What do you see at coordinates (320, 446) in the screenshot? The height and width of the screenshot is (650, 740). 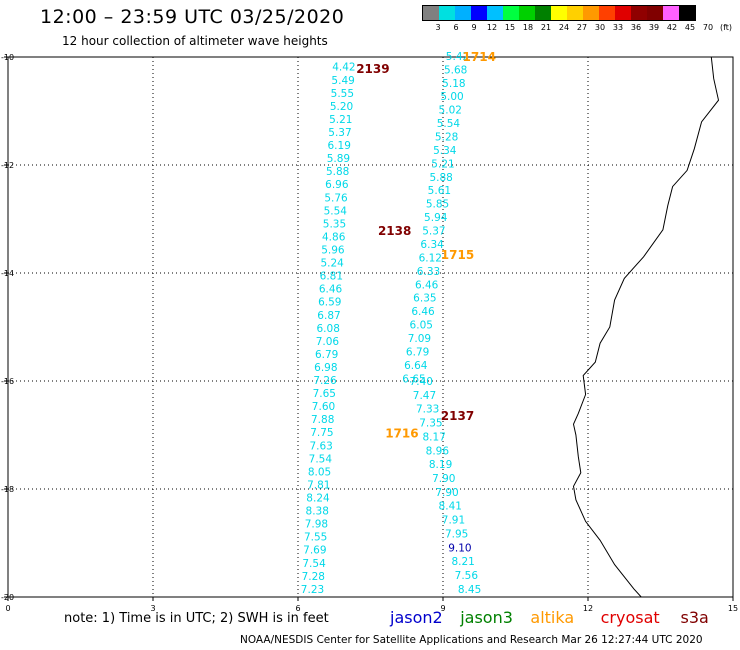 I see `wave-height-value: 7.63` at bounding box center [320, 446].